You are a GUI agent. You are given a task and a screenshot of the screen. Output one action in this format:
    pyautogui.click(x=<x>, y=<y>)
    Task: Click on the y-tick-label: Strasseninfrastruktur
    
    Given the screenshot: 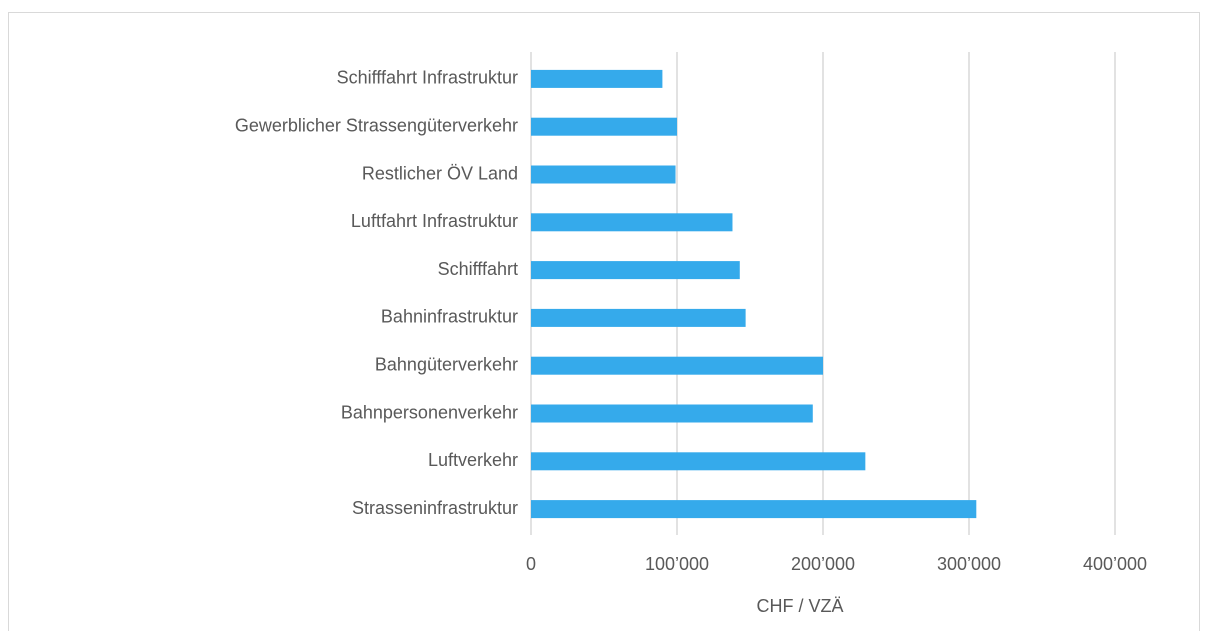 What is the action you would take?
    pyautogui.click(x=435, y=508)
    